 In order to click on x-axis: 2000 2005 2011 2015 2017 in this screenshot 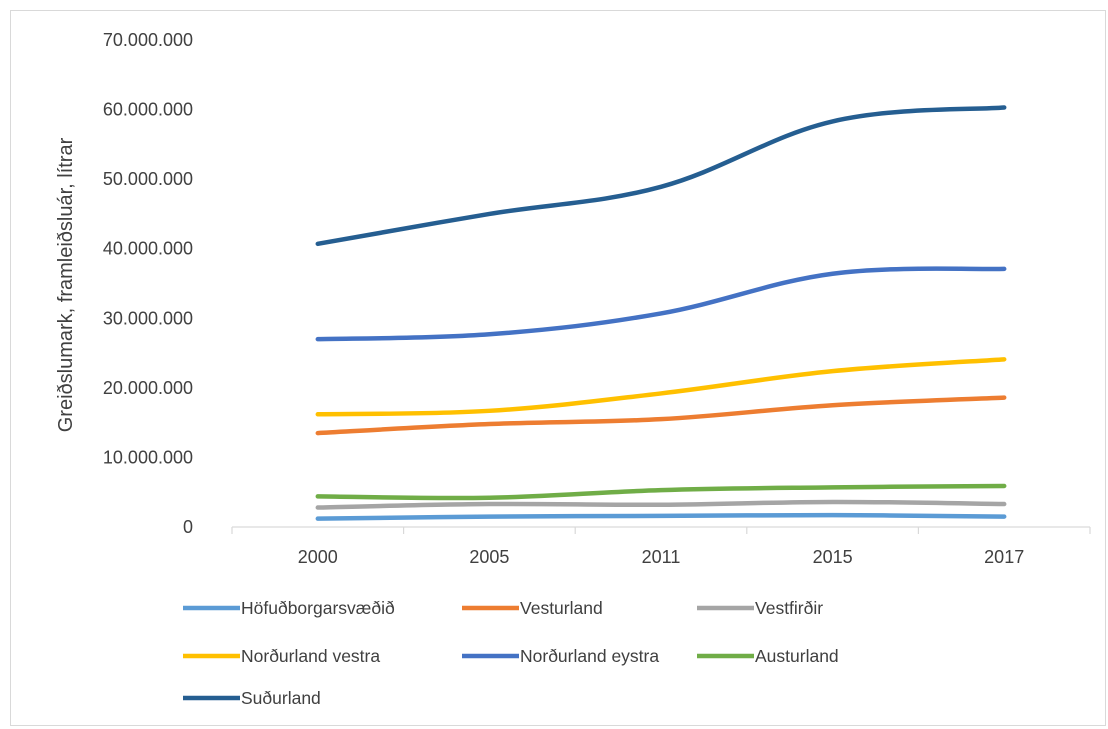, I will do `click(661, 546)`.